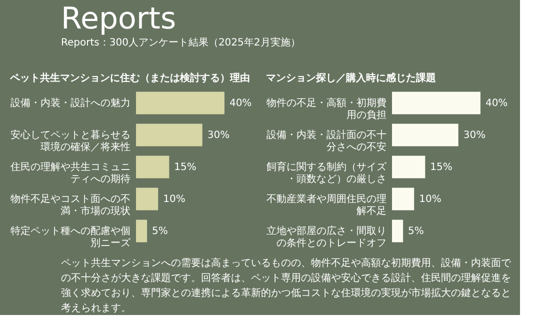 The height and width of the screenshot is (329, 536). What do you see at coordinates (71, 237) in the screenshot?
I see `y-tick-label: 特定ペット種への配慮や個別ニーズ` at bounding box center [71, 237].